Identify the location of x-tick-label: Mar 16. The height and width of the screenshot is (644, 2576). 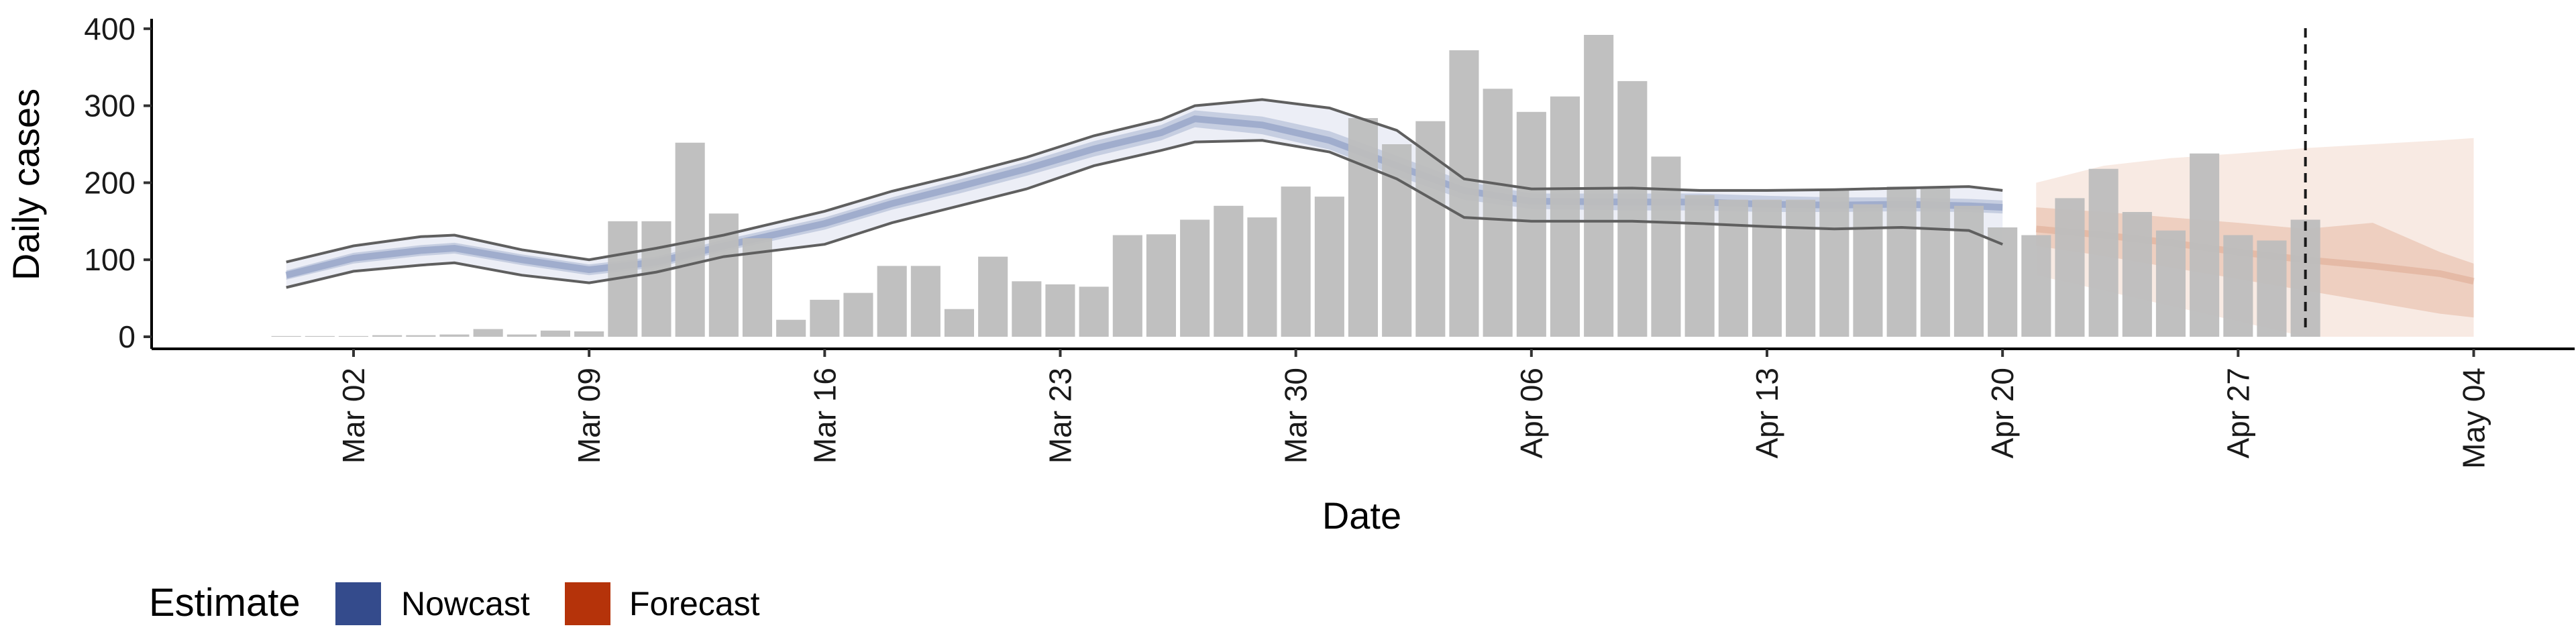
(824, 416).